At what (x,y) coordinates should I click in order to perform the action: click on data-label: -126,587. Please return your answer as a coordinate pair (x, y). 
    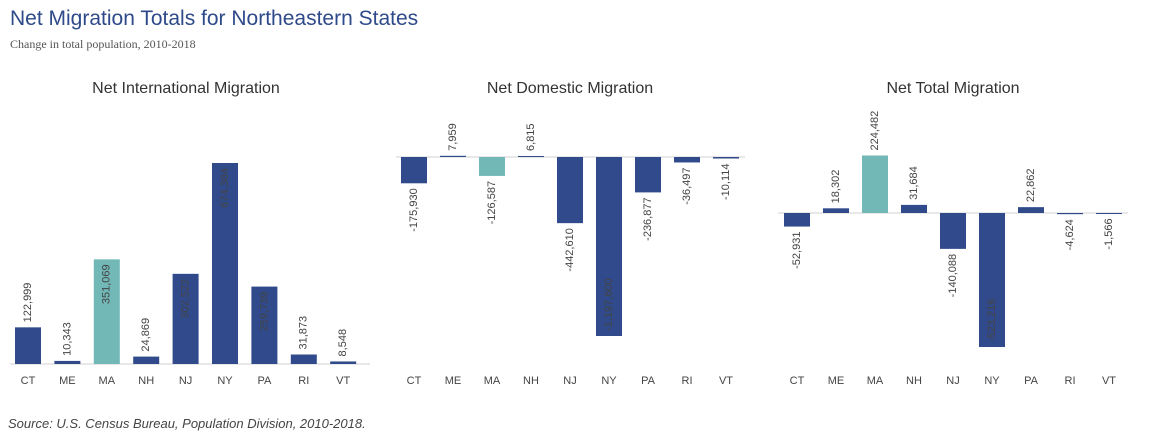
    Looking at the image, I should click on (492, 202).